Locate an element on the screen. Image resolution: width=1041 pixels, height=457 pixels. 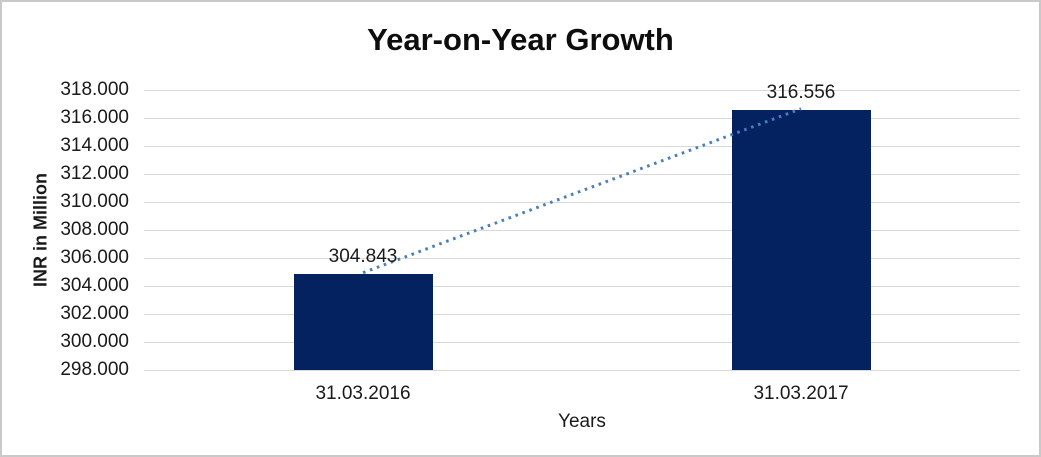
y-tick-label: 316.000 is located at coordinates (94, 117).